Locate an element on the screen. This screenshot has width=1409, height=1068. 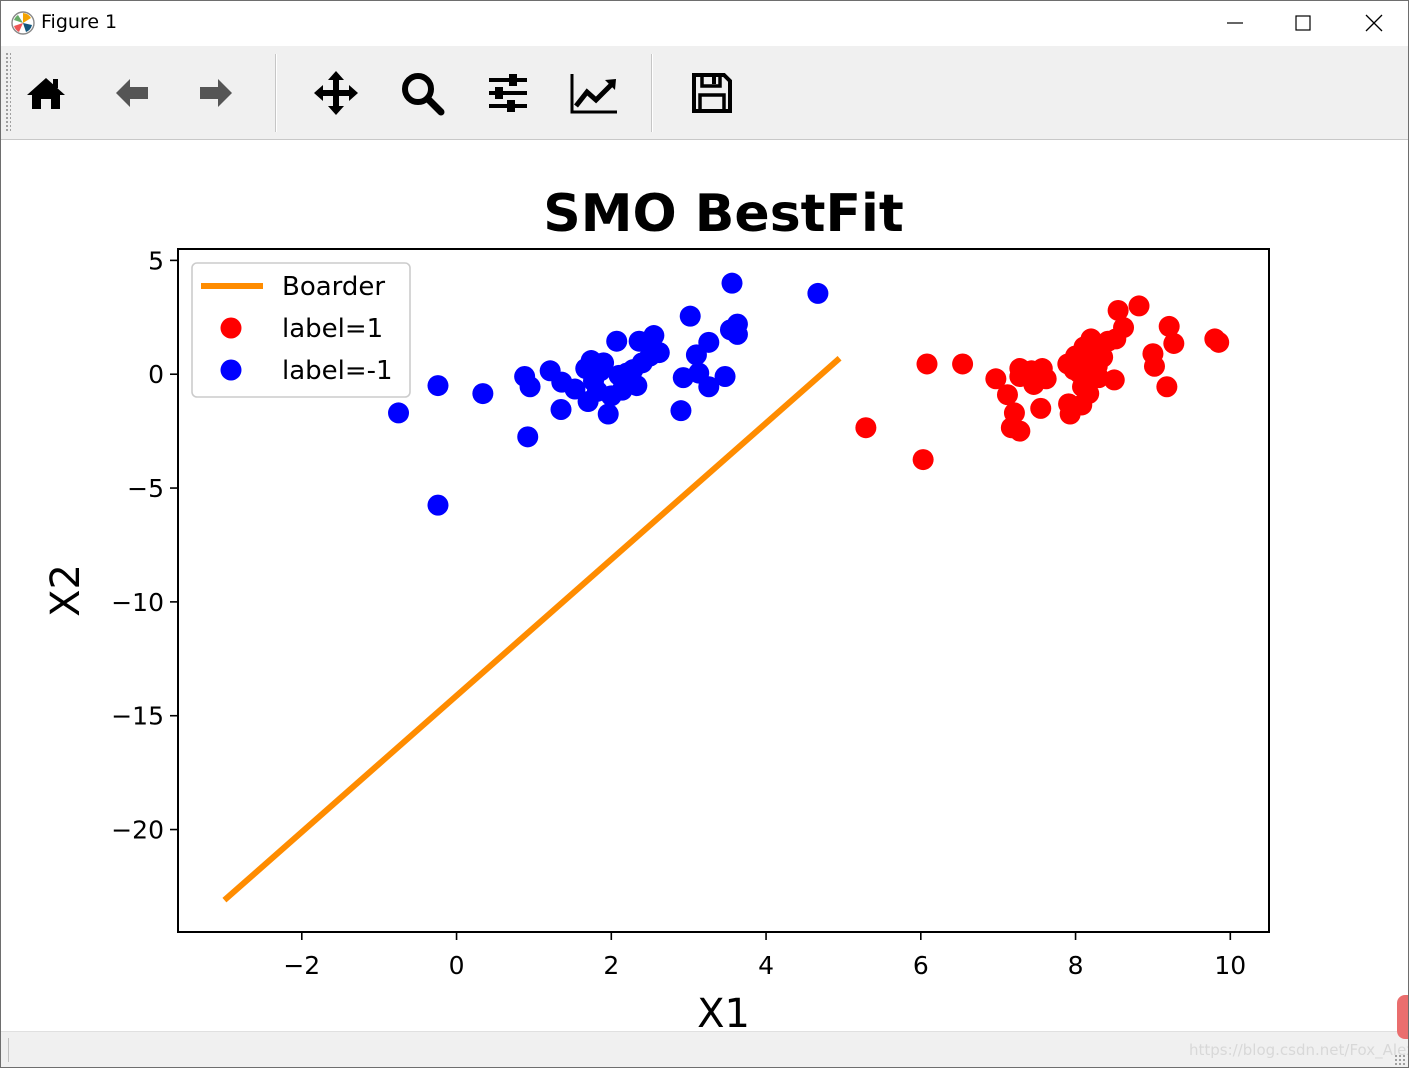
x-tick-label: 10 is located at coordinates (1230, 965).